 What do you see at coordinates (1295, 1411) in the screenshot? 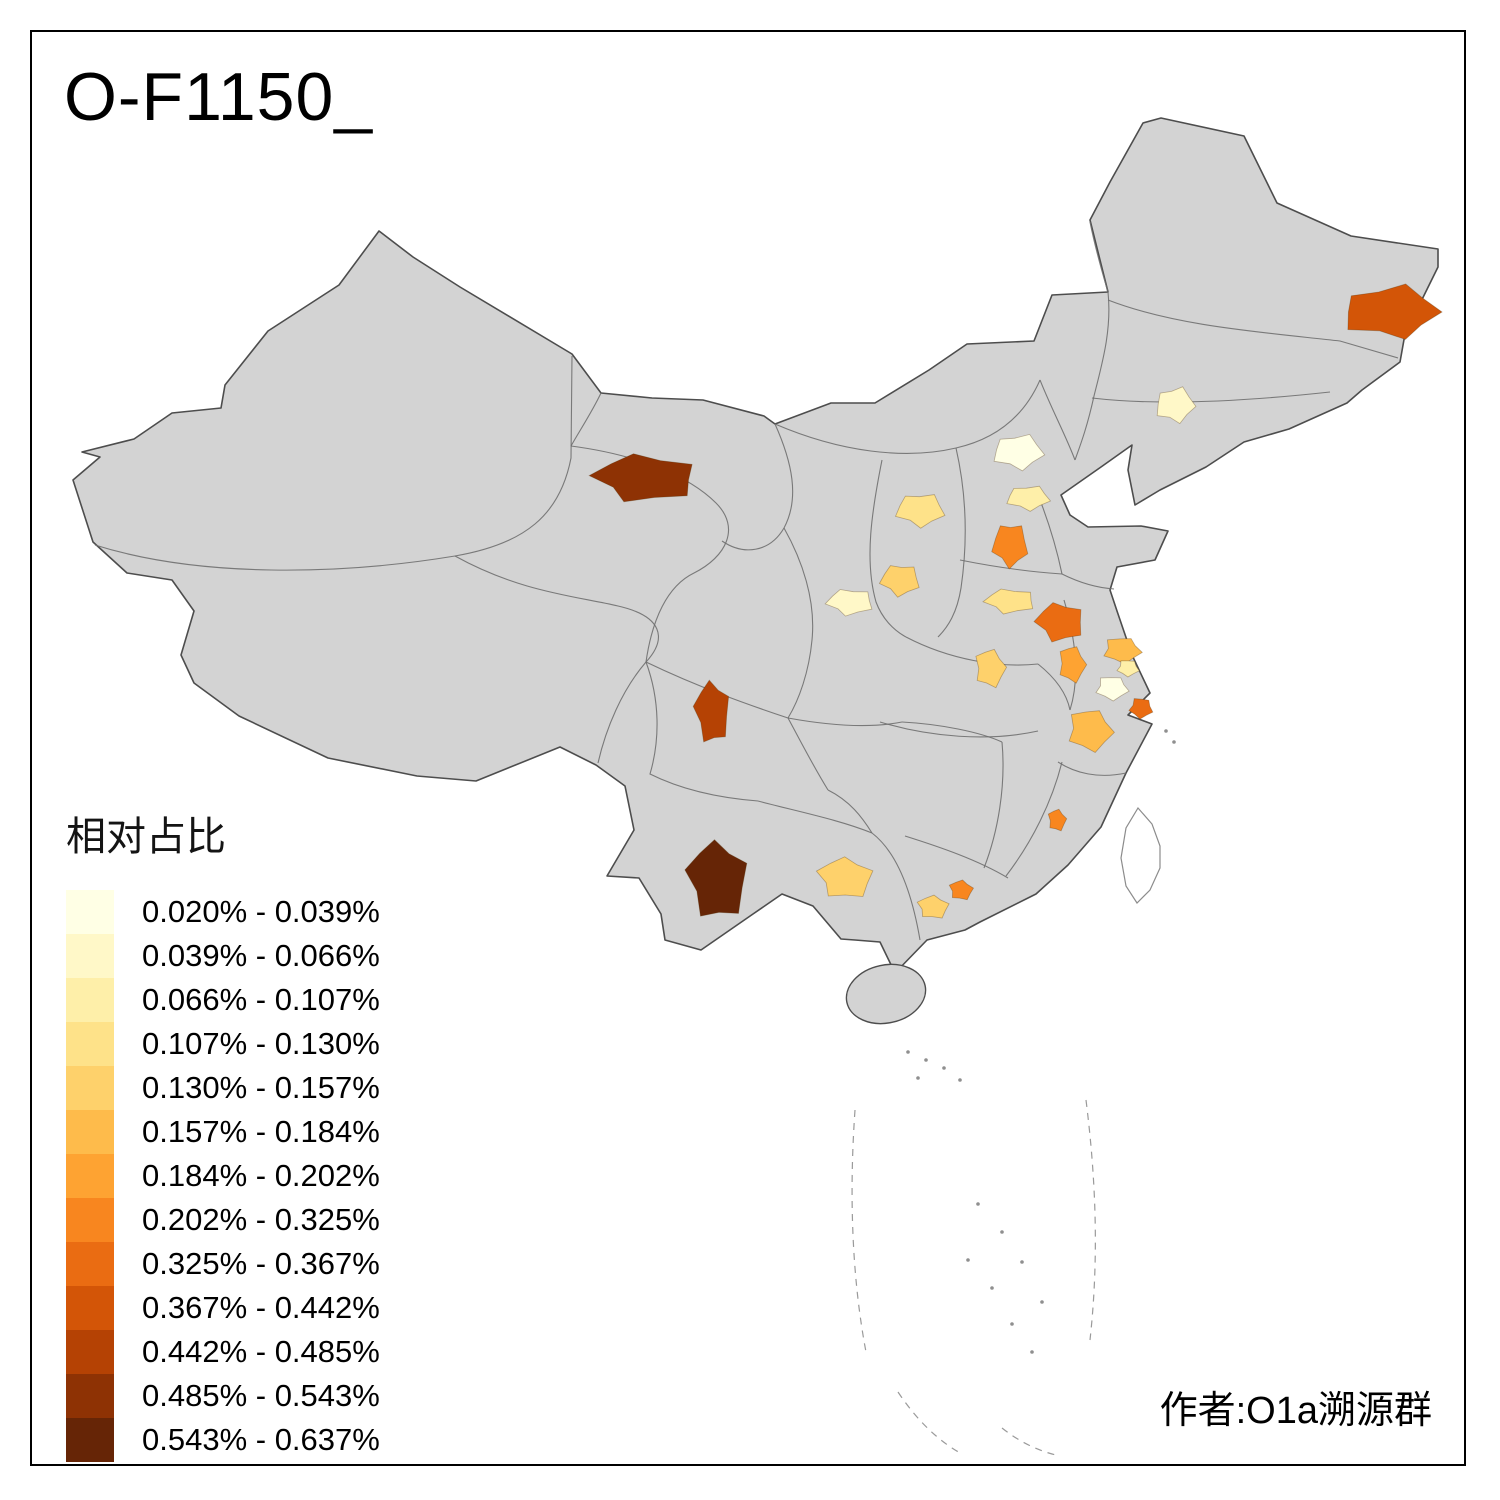
I see `attribution: 作者:O1a溯源群` at bounding box center [1295, 1411].